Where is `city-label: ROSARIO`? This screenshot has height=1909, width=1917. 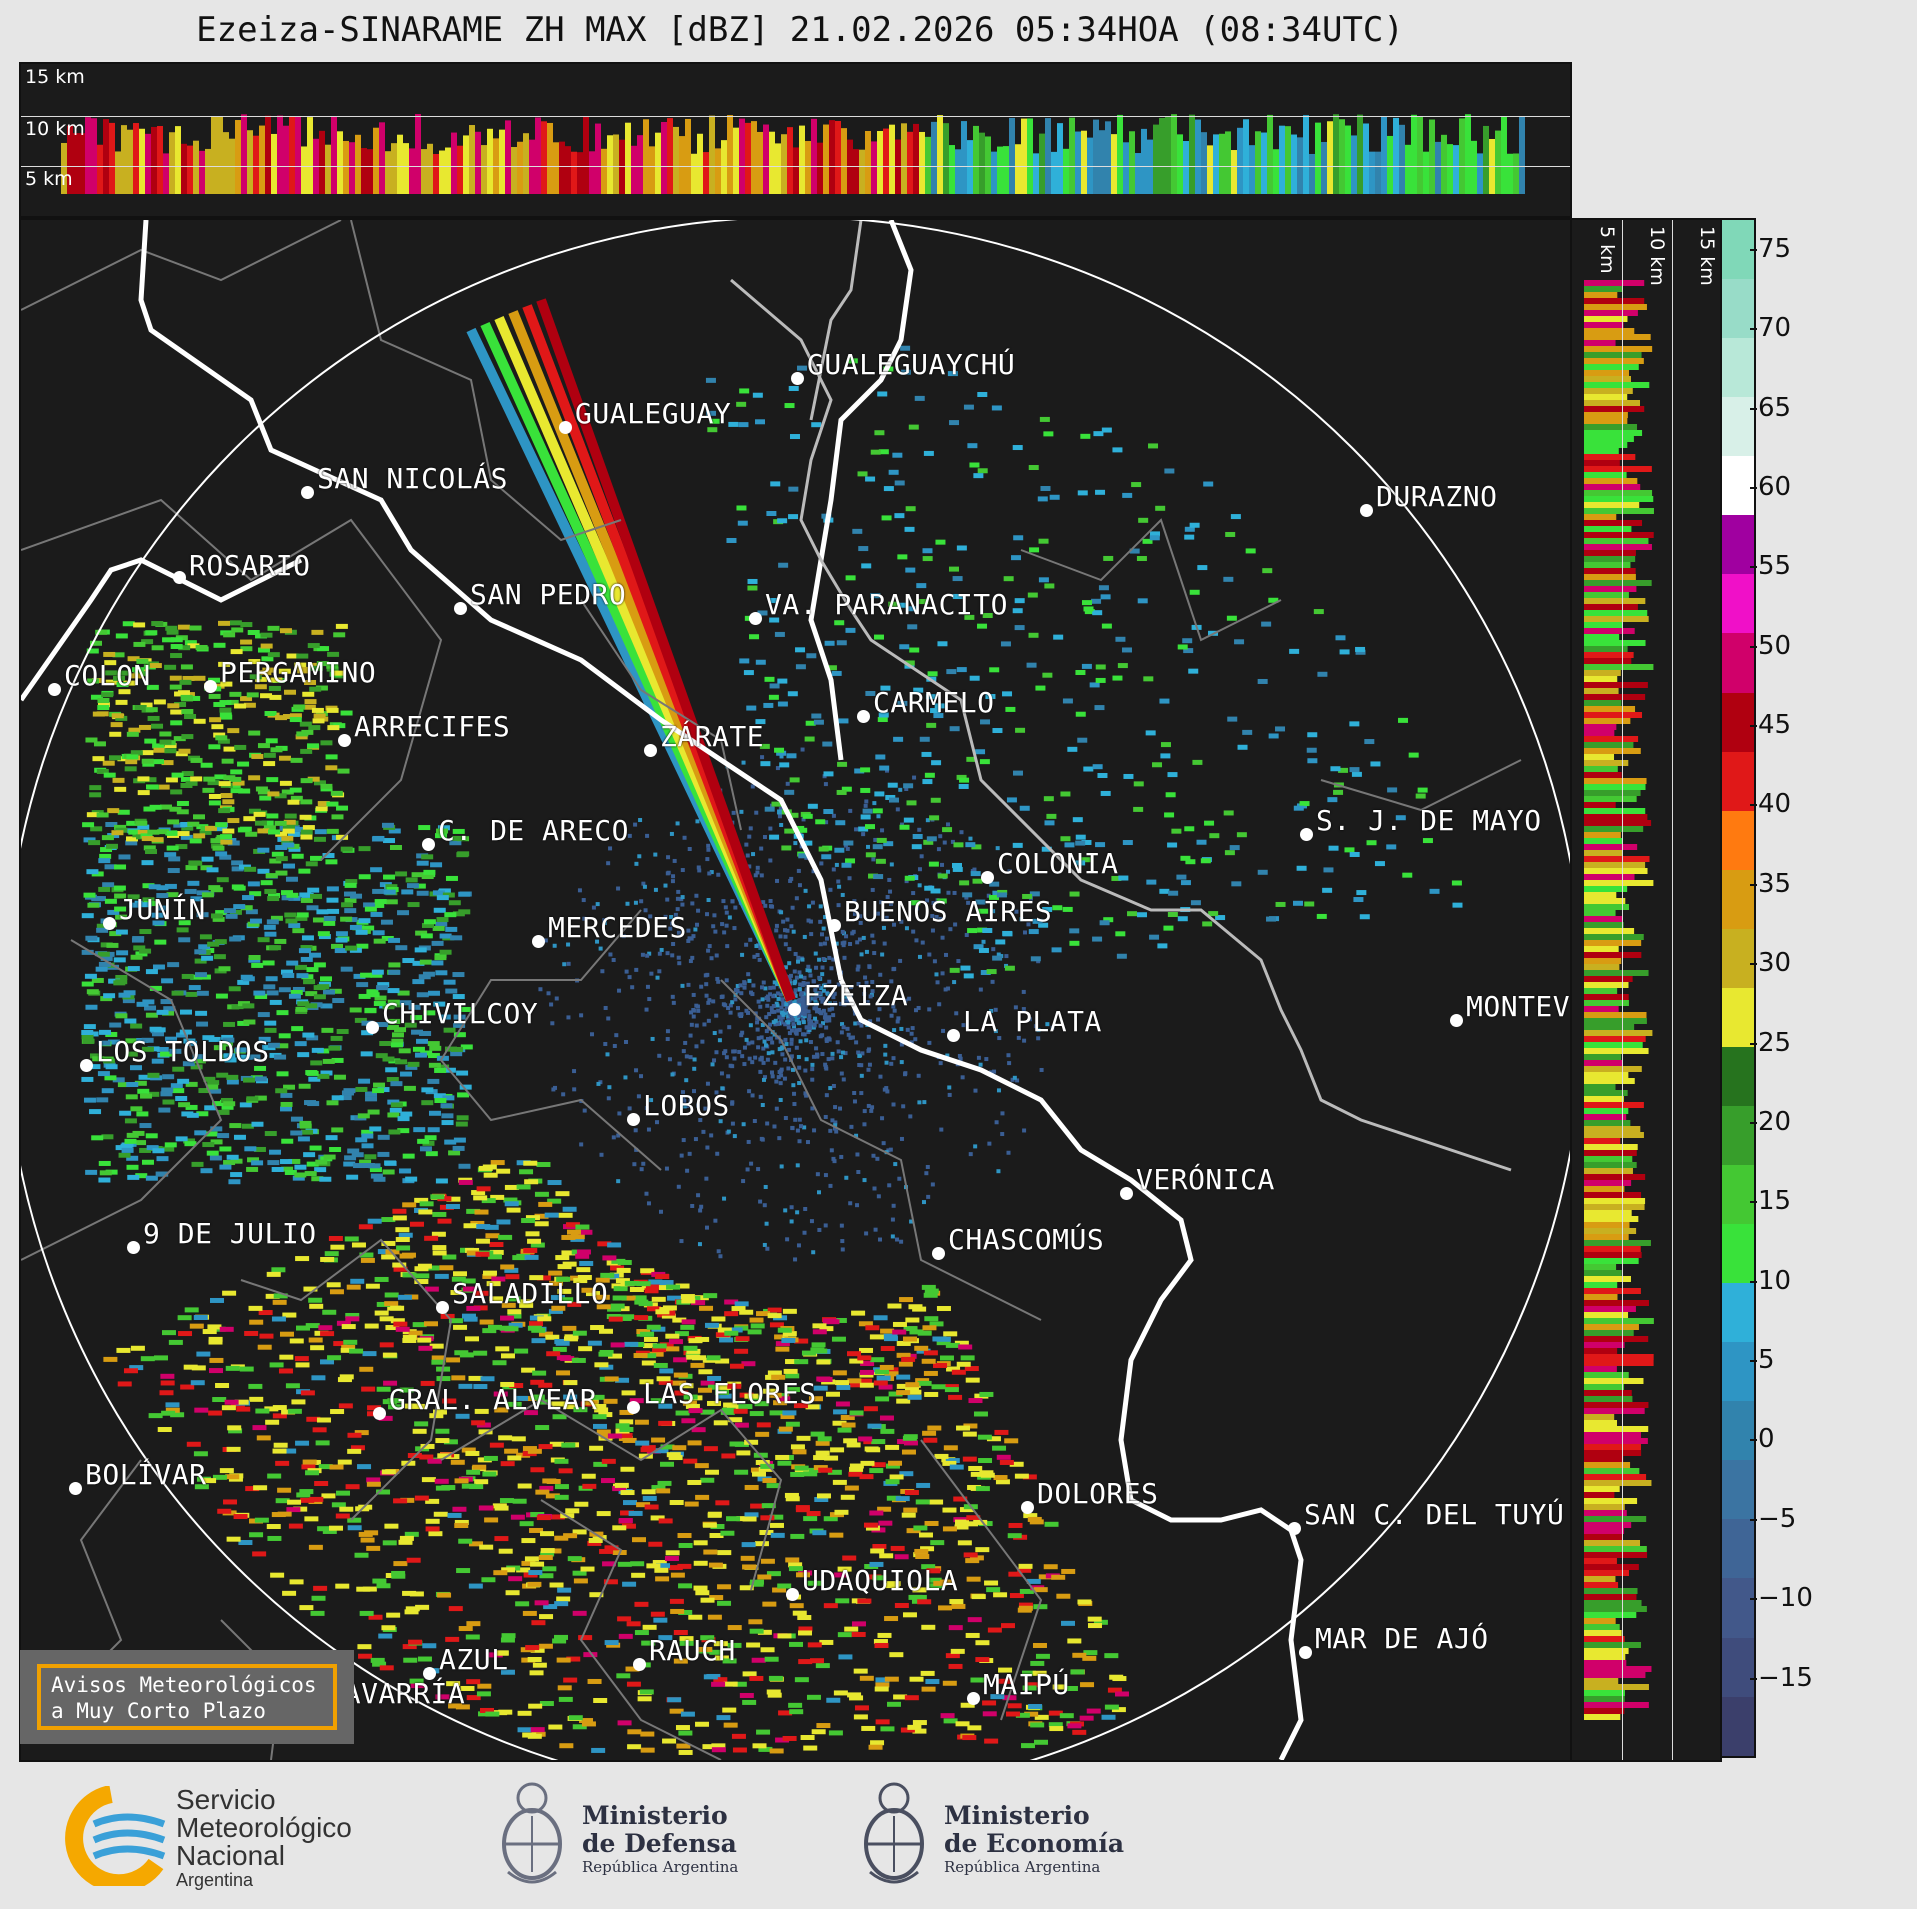
city-label: ROSARIO is located at coordinates (250, 565).